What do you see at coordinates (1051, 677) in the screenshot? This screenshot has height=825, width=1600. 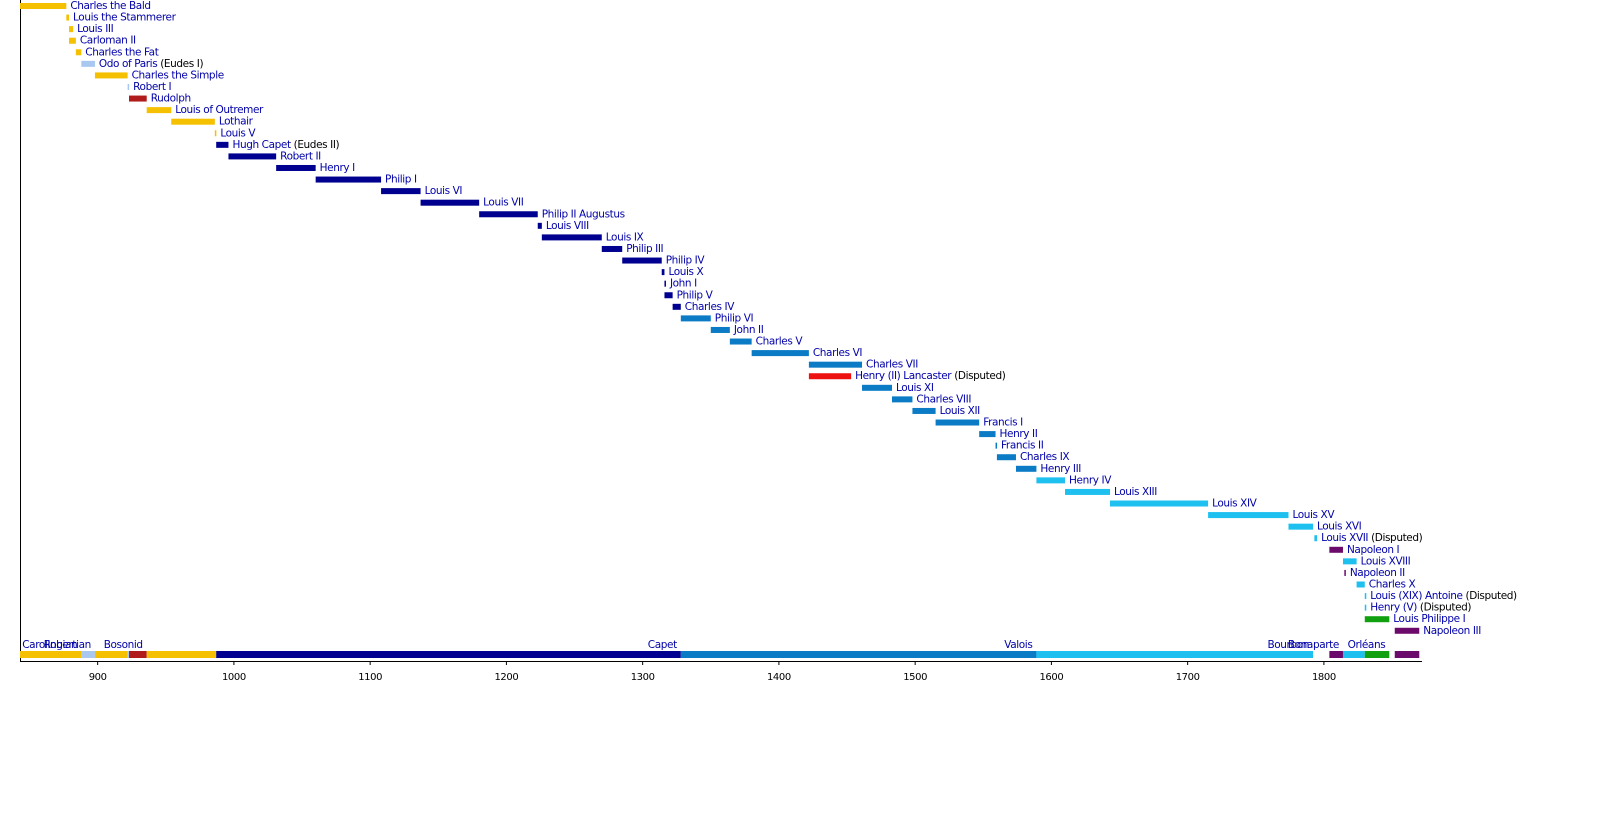 I see `x-tick-label: 1600` at bounding box center [1051, 677].